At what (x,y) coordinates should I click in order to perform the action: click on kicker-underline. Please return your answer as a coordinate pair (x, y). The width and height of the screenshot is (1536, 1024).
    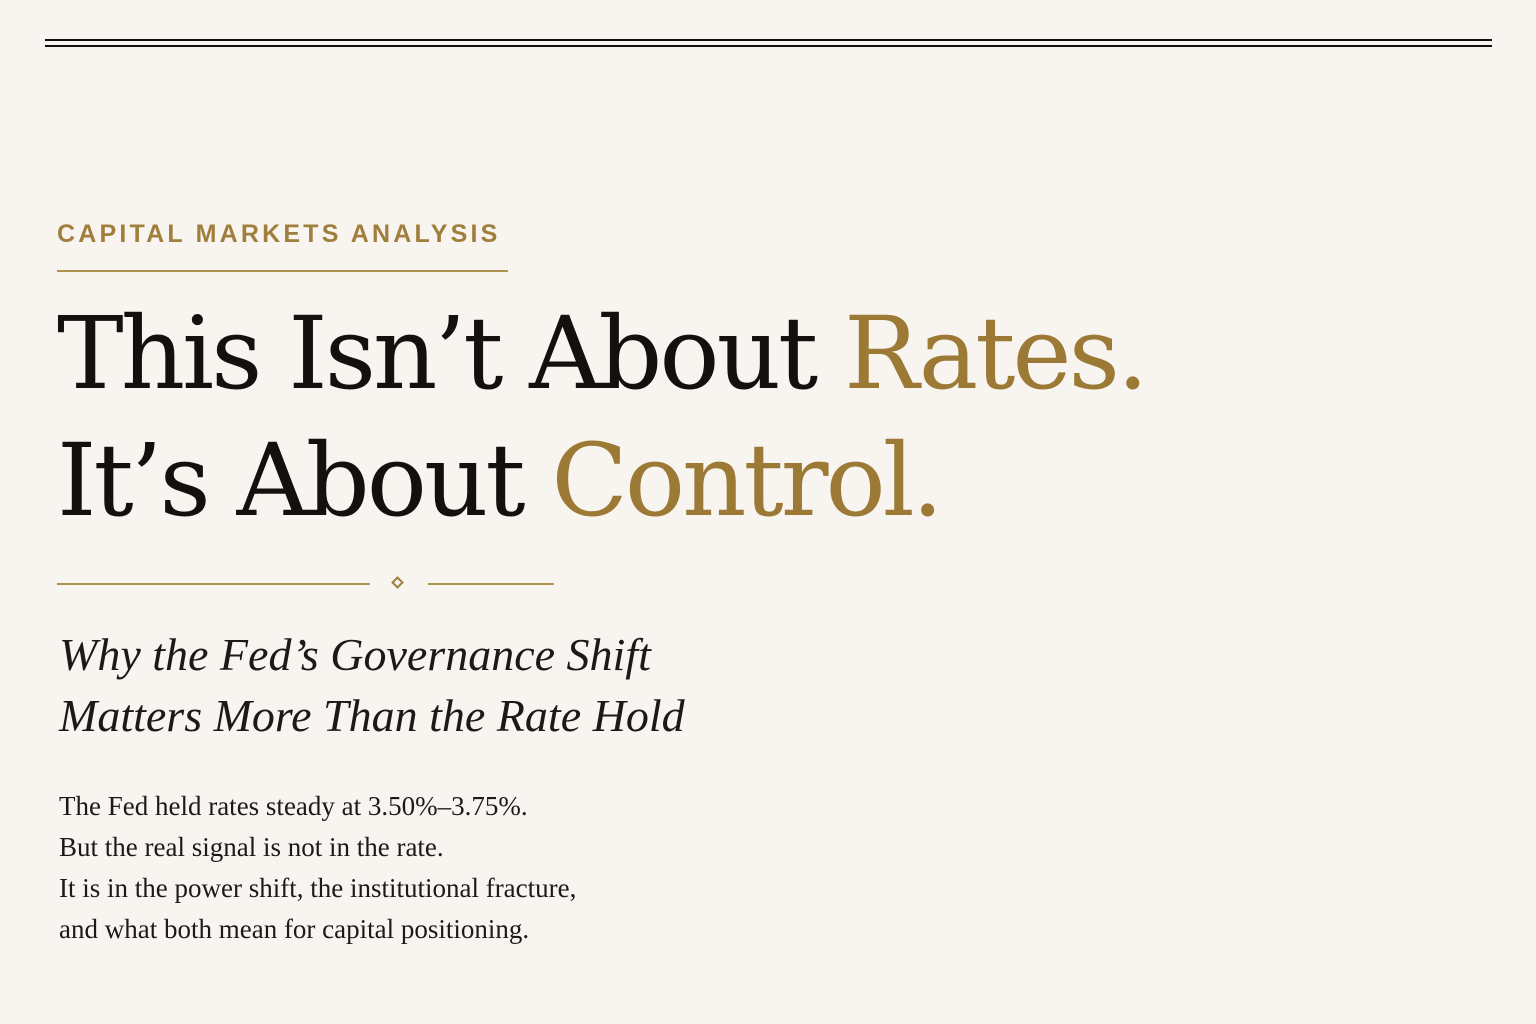
    Looking at the image, I should click on (282, 271).